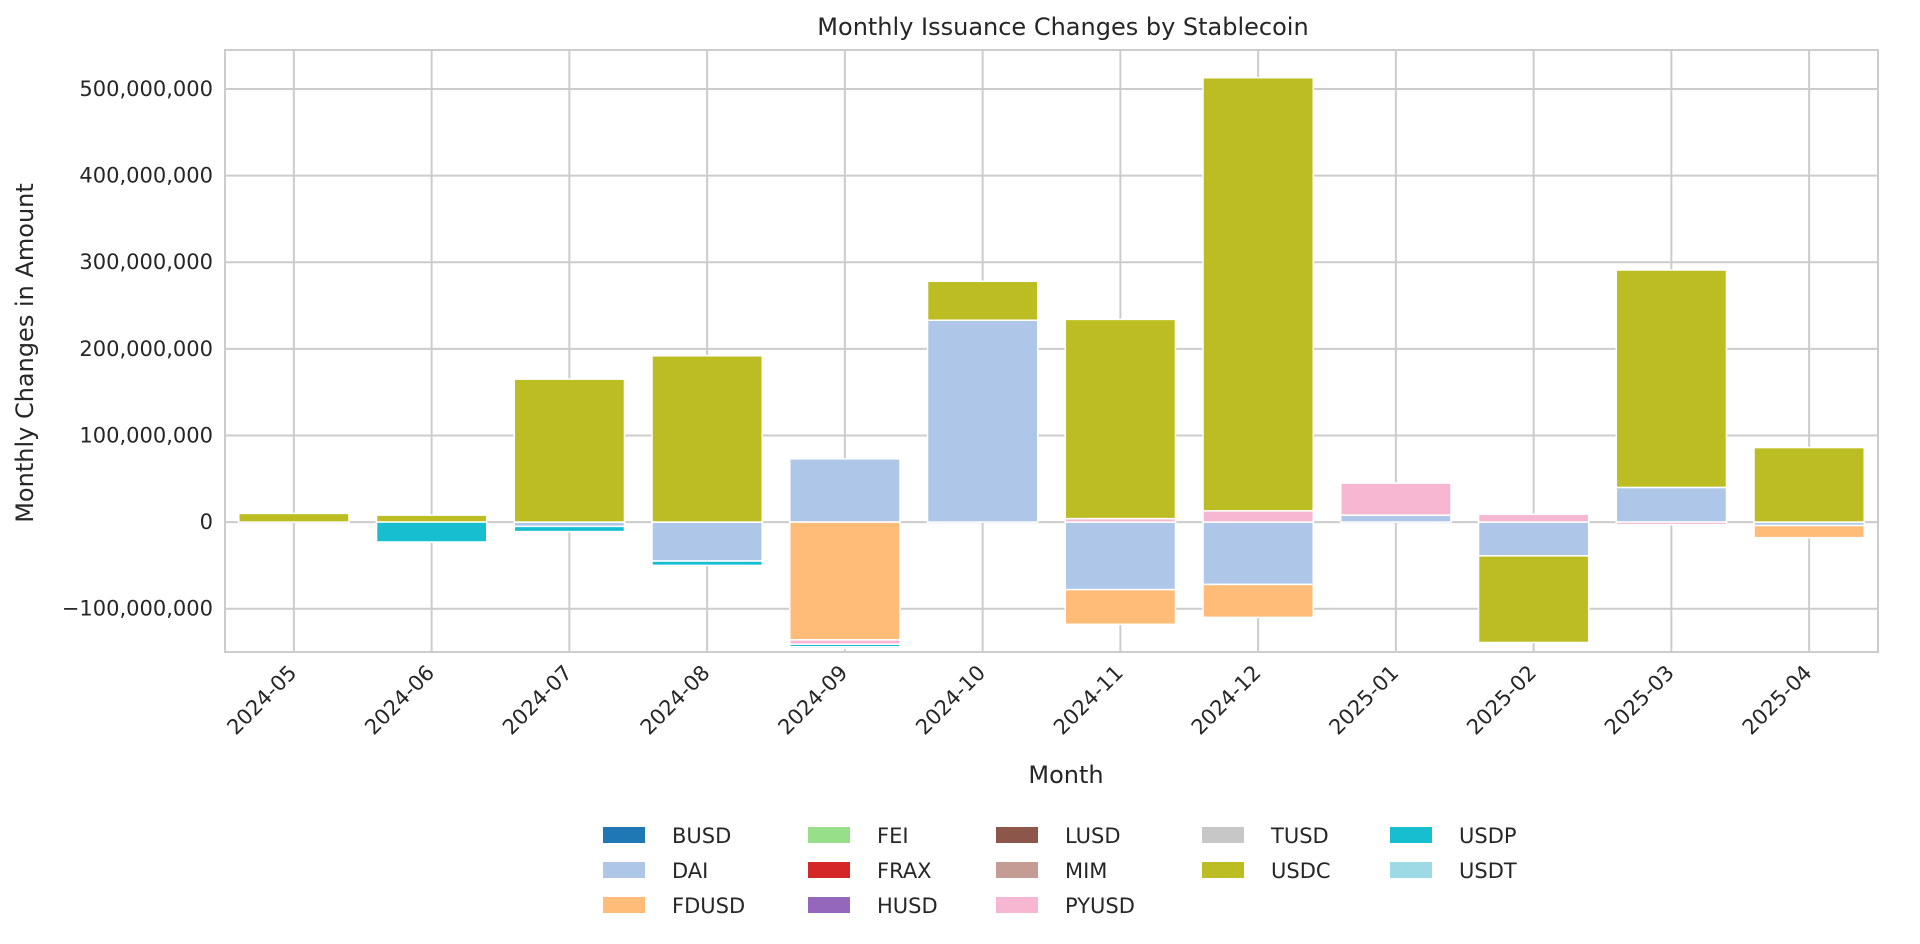 This screenshot has width=1920, height=944. Describe the element at coordinates (904, 871) in the screenshot. I see `legend-label: FRAX` at that location.